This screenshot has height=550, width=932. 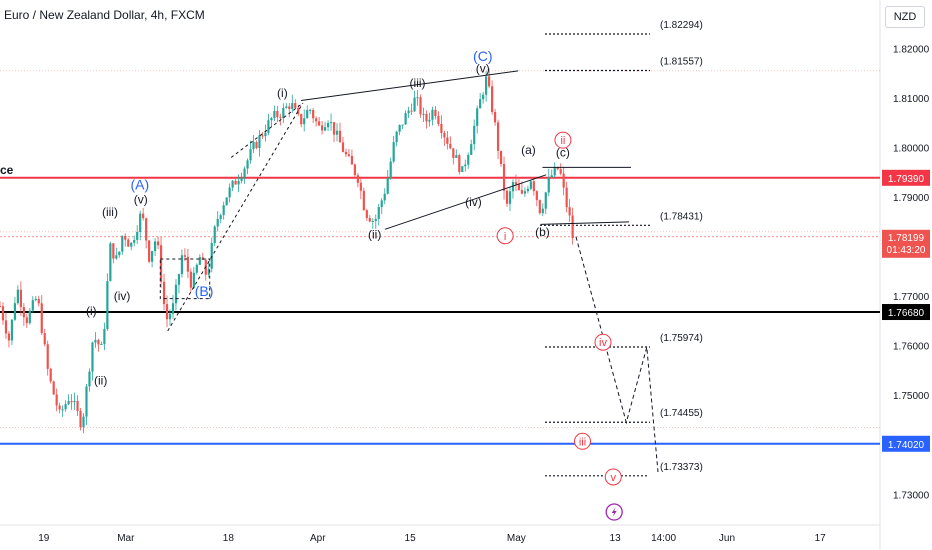 What do you see at coordinates (911, 347) in the screenshot?
I see `y-tick-label: 1.76000` at bounding box center [911, 347].